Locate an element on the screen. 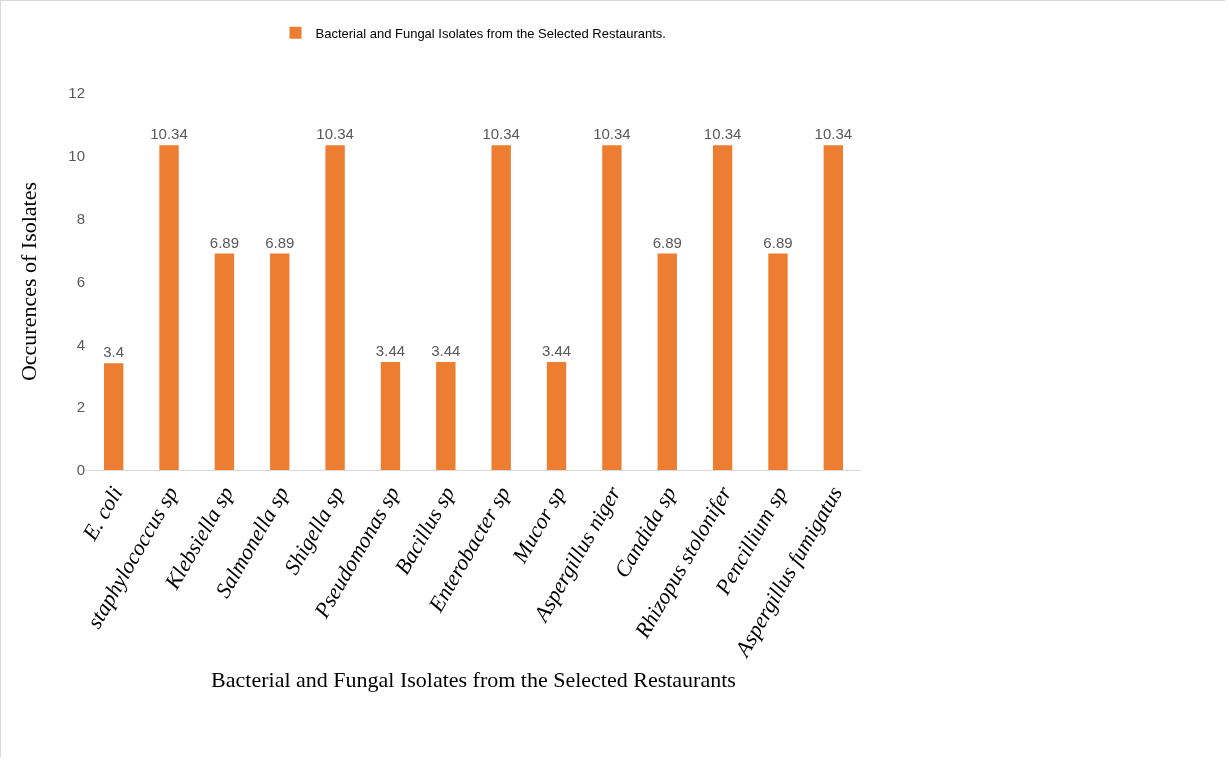 The width and height of the screenshot is (1229, 761). y-tick-label: 2 is located at coordinates (80, 407).